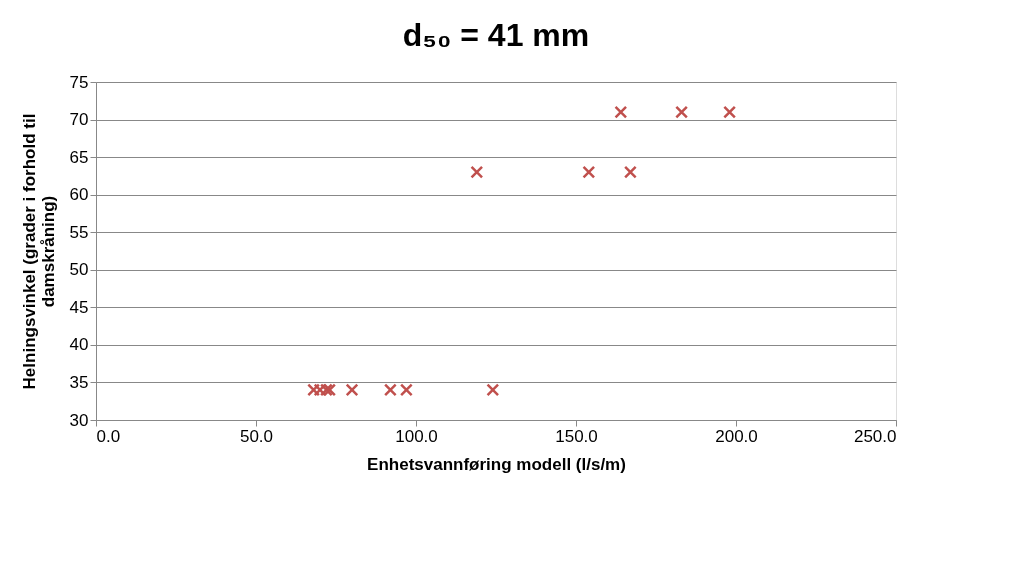 This screenshot has width=1016, height=572. Describe the element at coordinates (108, 436) in the screenshot. I see `x-tick-label: 0.0` at that location.